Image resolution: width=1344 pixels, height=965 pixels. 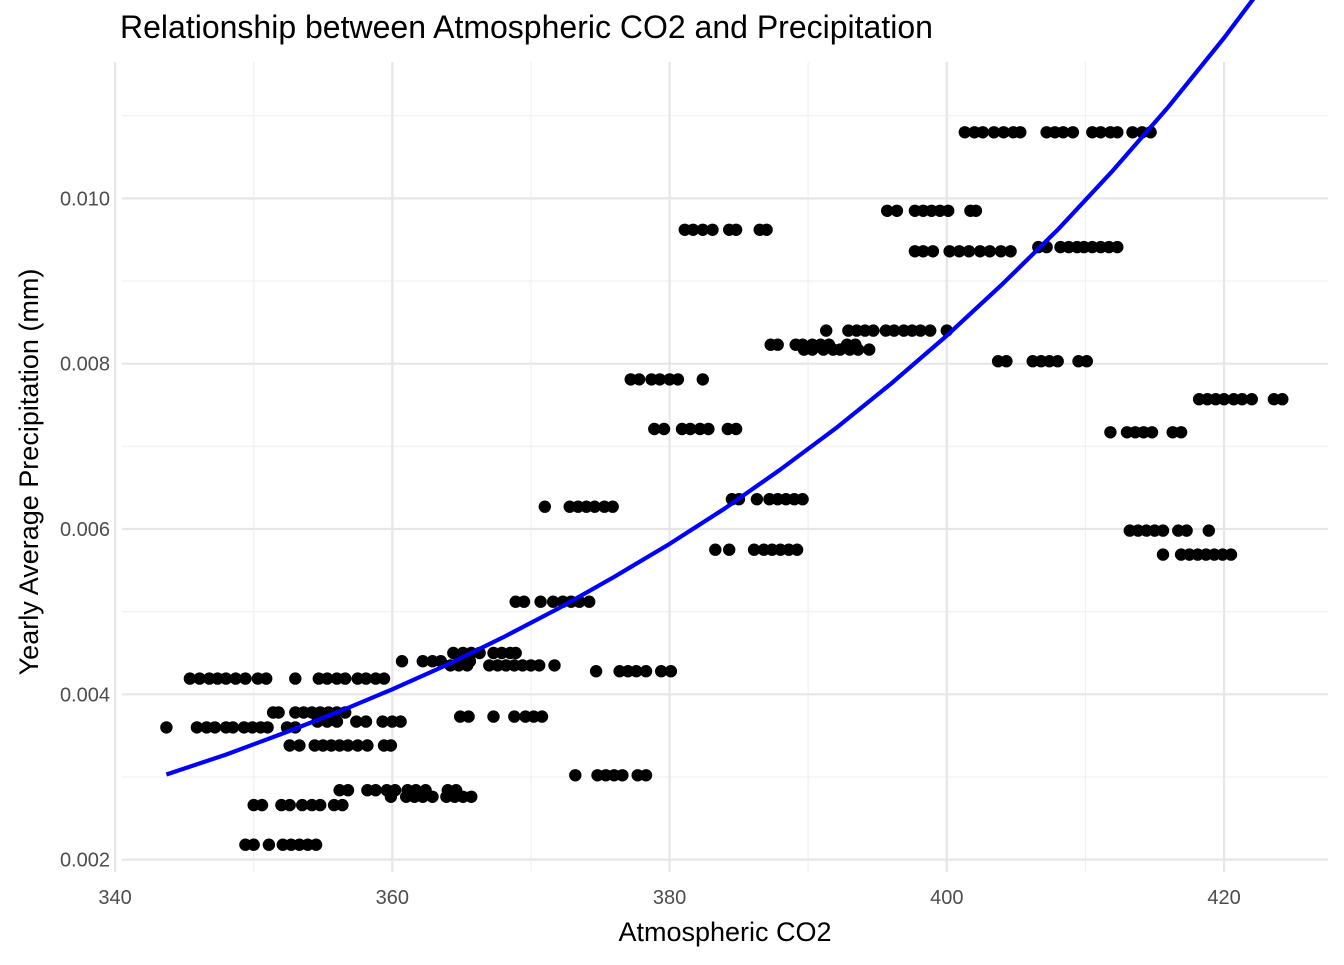 What do you see at coordinates (1223, 898) in the screenshot?
I see `x-tick-label: 420` at bounding box center [1223, 898].